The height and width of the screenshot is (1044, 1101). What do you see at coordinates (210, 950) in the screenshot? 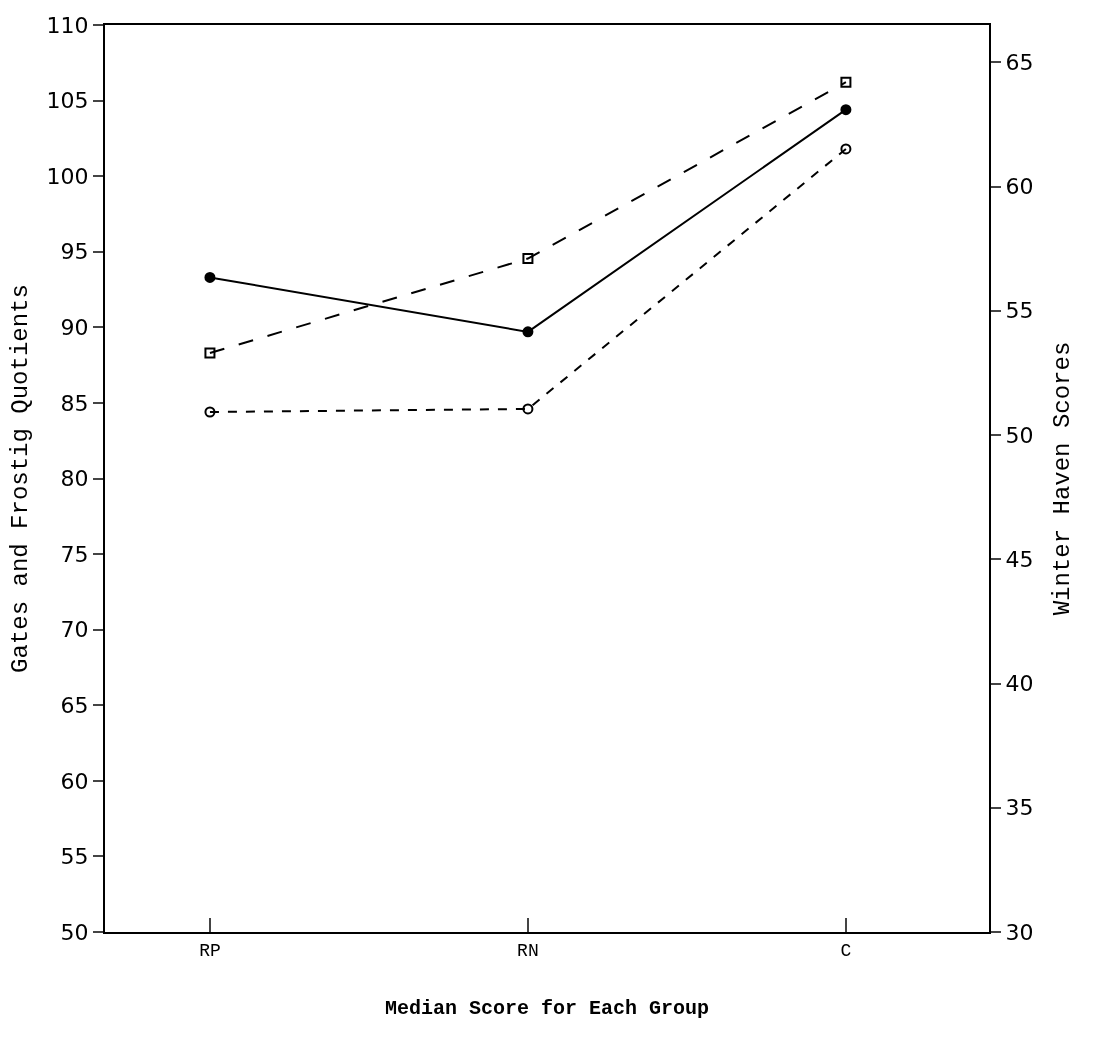
I see `x-tick-label: RP` at bounding box center [210, 950].